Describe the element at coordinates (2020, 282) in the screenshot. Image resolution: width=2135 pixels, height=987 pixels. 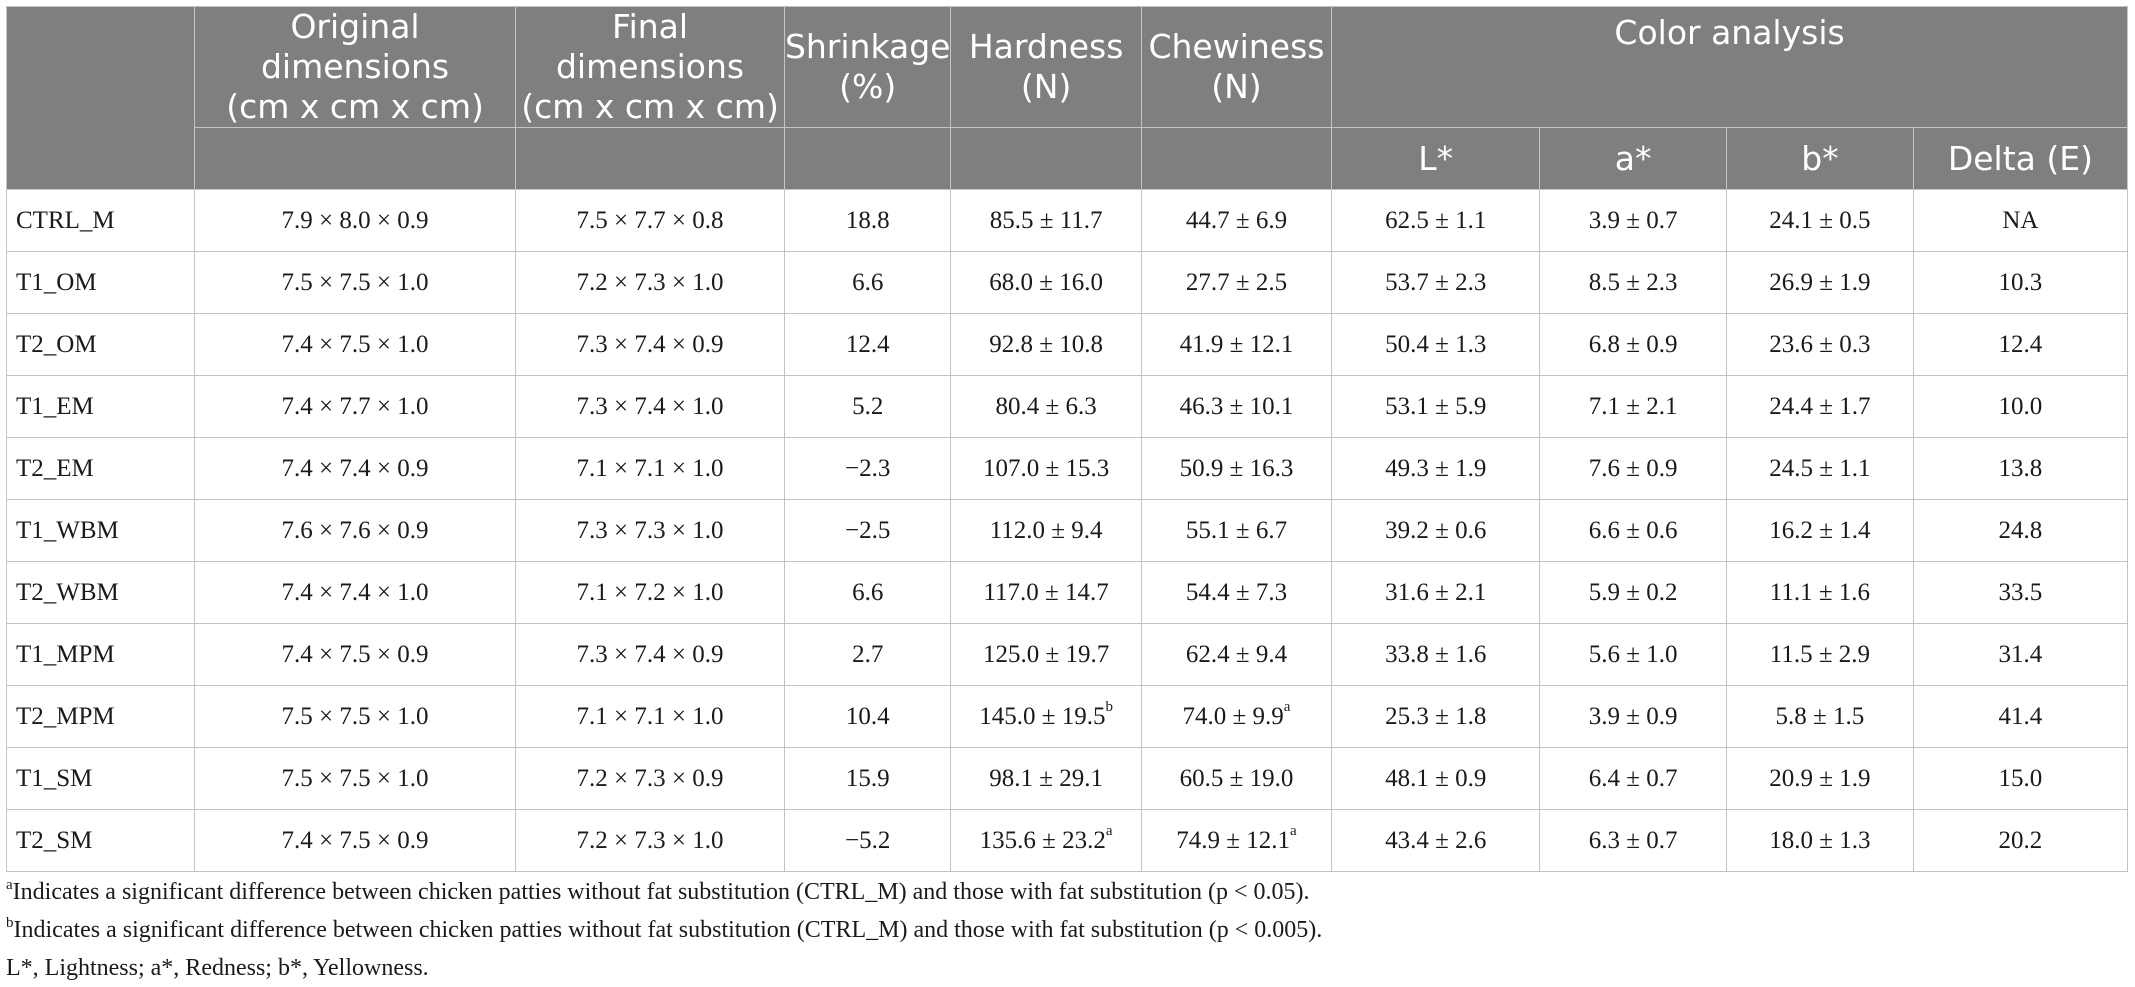
I see `cell-delta-e: 10.3` at that location.